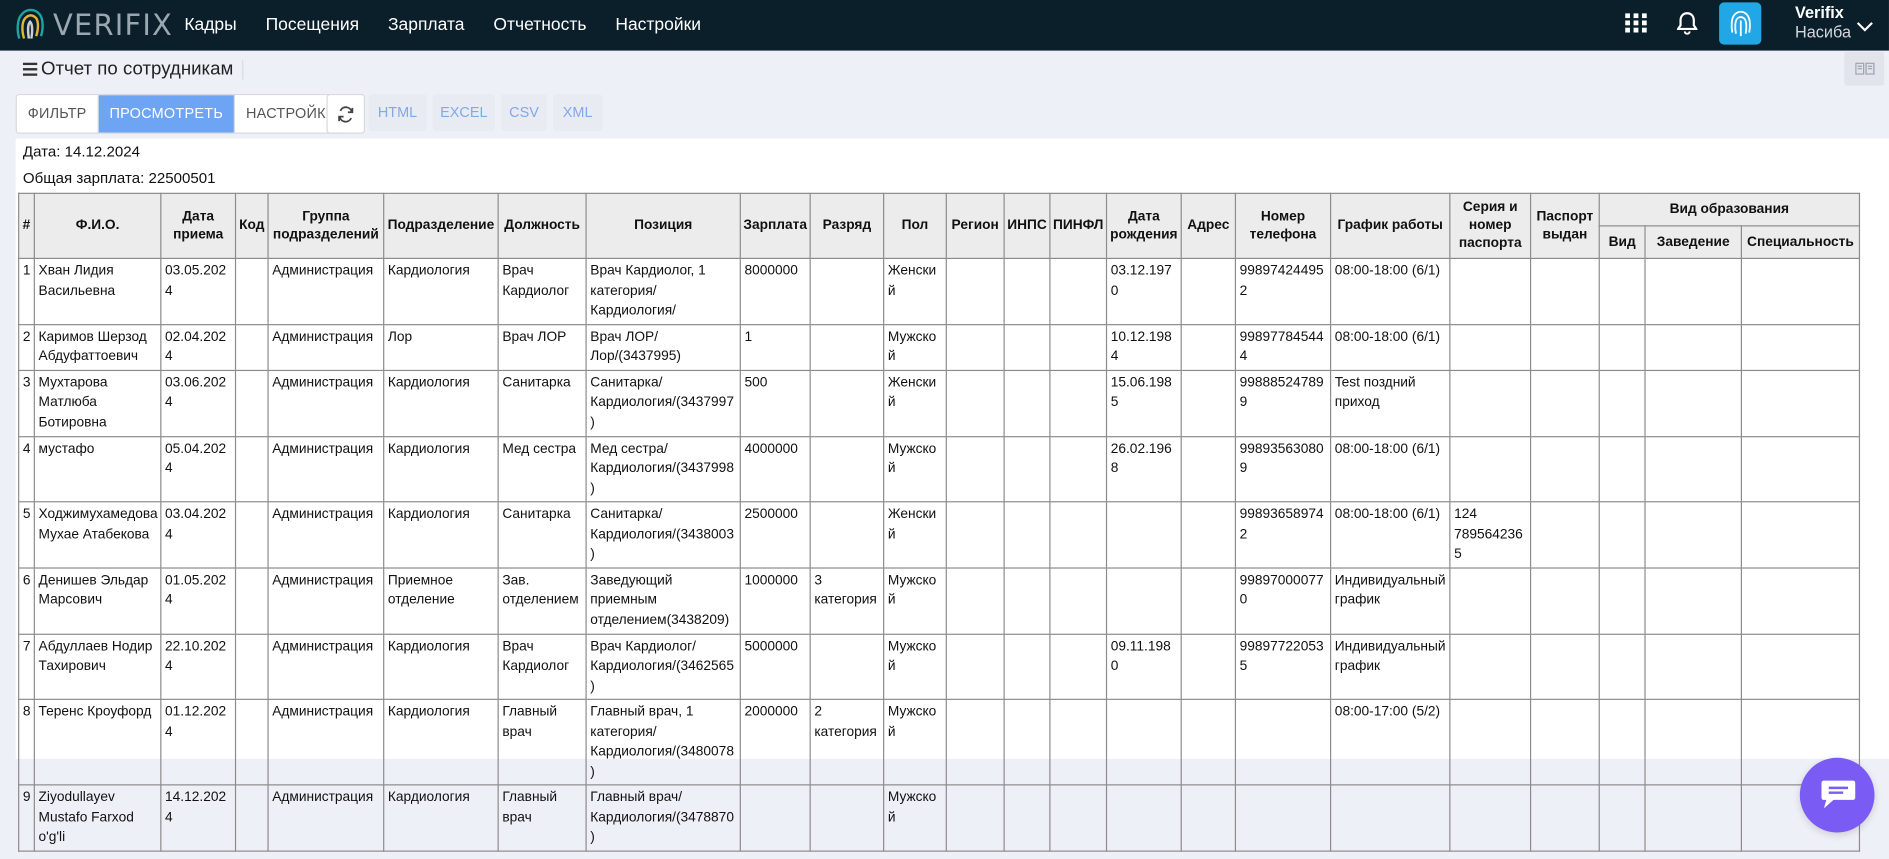 The width and height of the screenshot is (1889, 859). I want to click on table-cell: Мужской, so click(915, 666).